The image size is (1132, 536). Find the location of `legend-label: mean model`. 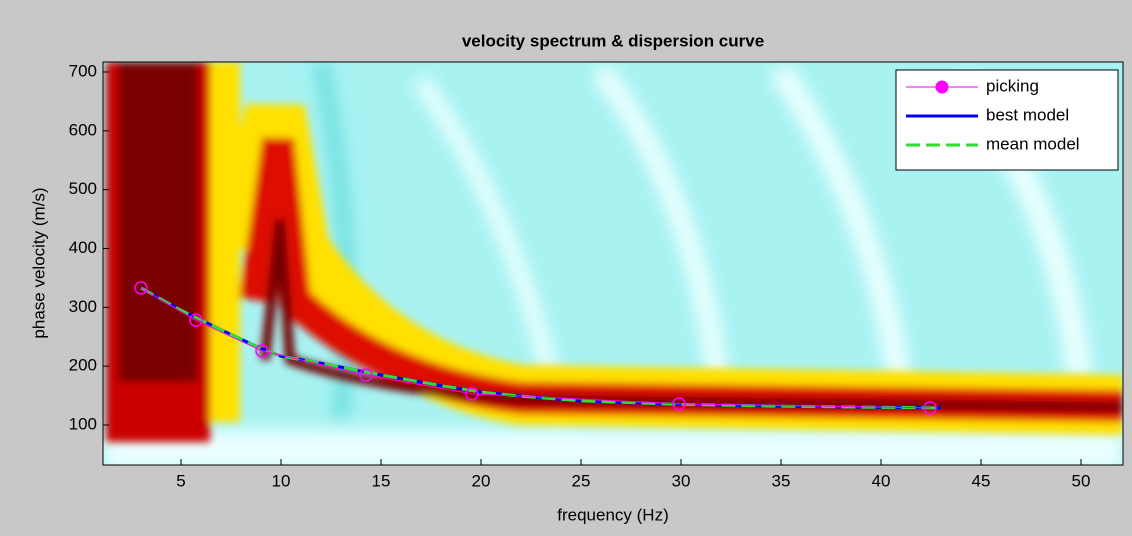

legend-label: mean model is located at coordinates (1033, 143).